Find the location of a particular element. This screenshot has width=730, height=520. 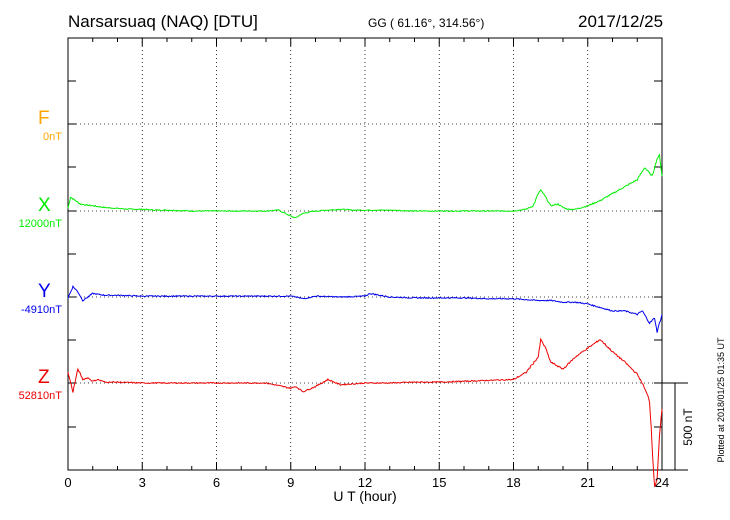

scale-bar-label: 500 nT is located at coordinates (688, 427).